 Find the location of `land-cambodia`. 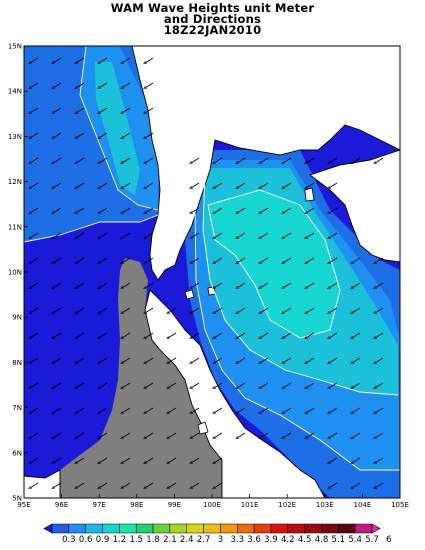

land-cambodia is located at coordinates (354, 206).